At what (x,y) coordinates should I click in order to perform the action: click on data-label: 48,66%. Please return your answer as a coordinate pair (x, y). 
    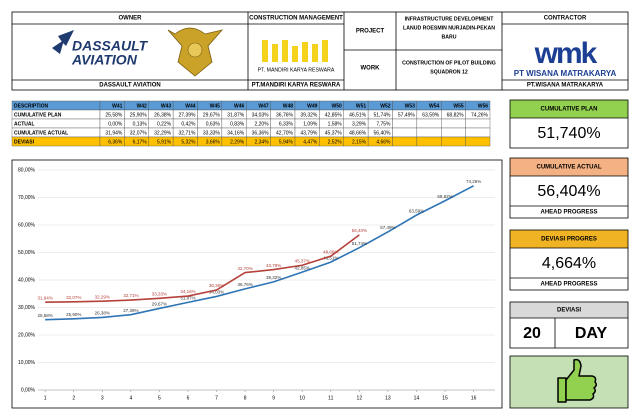
    Looking at the image, I should click on (330, 251).